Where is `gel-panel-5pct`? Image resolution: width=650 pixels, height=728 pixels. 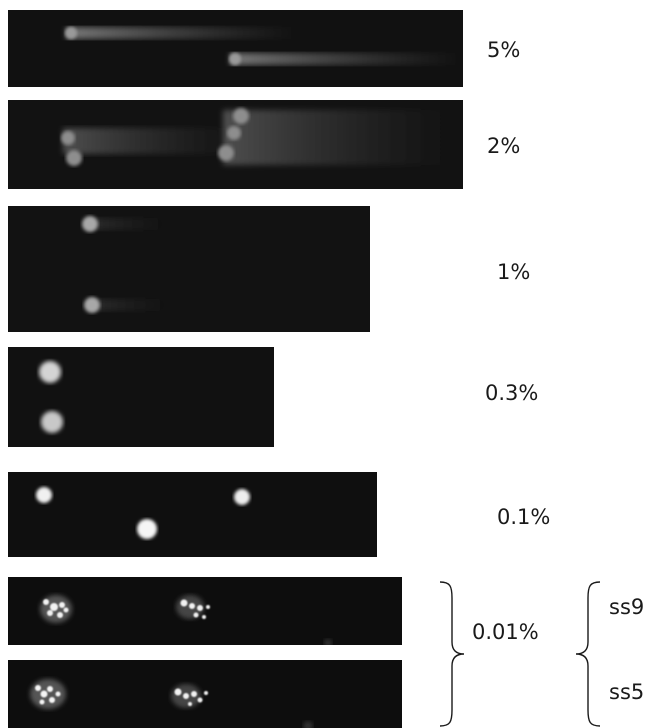 gel-panel-5pct is located at coordinates (235, 48).